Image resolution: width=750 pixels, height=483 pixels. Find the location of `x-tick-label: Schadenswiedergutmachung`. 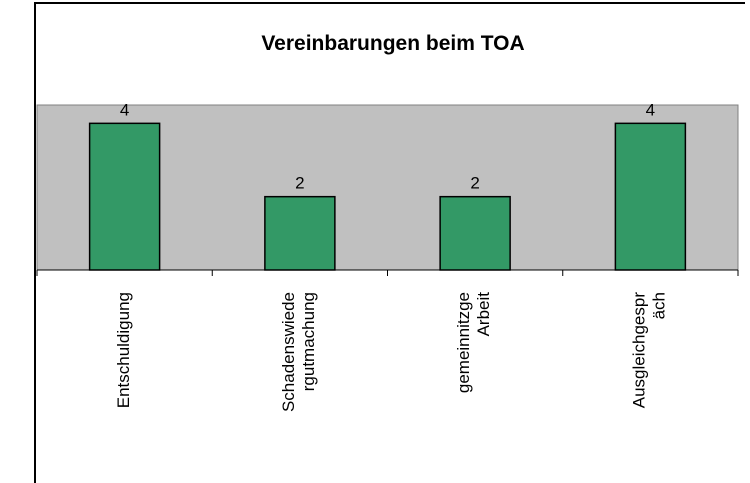

x-tick-label: Schadenswiedergutmachung is located at coordinates (298, 352).